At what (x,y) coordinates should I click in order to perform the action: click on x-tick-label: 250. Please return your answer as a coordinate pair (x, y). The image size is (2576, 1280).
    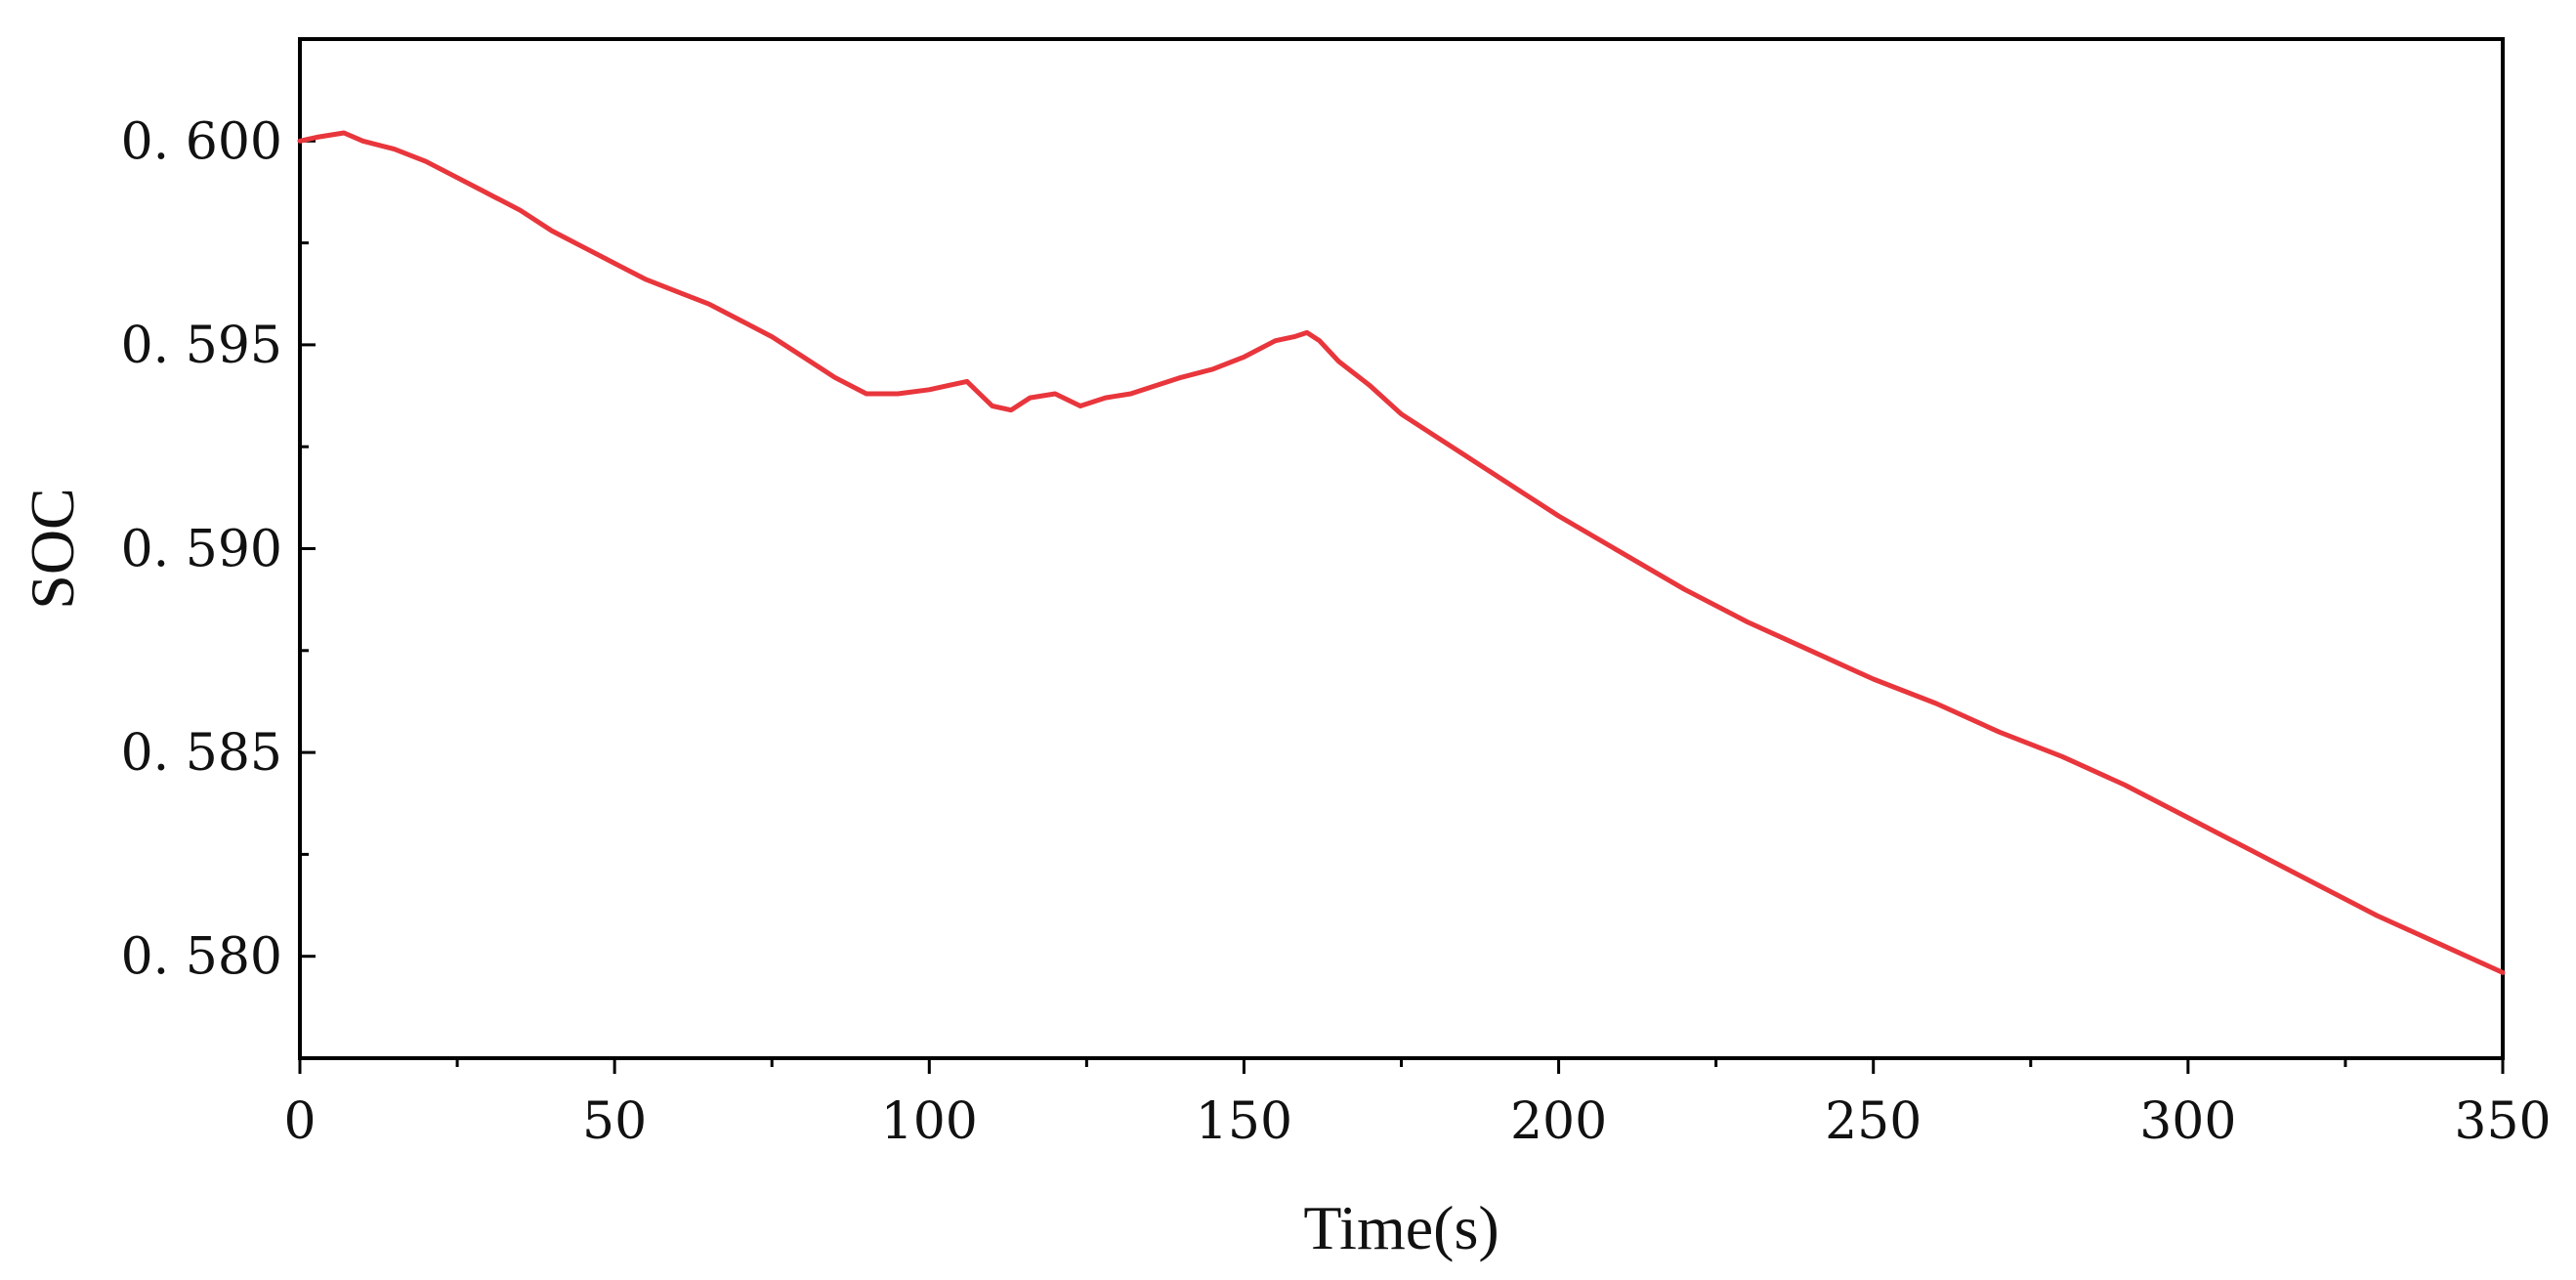
    Looking at the image, I should click on (1873, 1121).